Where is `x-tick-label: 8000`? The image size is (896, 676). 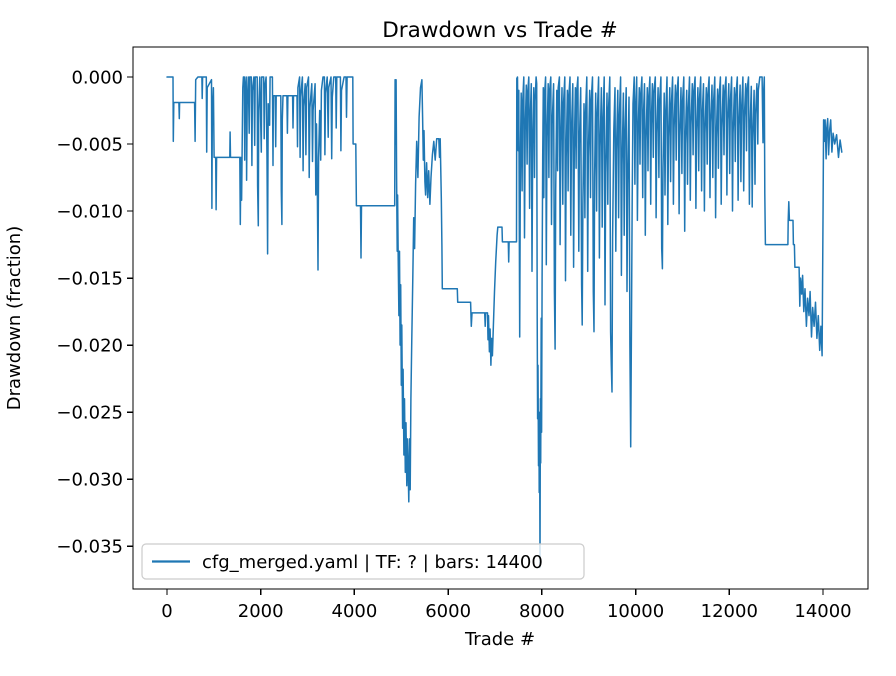 x-tick-label: 8000 is located at coordinates (542, 611).